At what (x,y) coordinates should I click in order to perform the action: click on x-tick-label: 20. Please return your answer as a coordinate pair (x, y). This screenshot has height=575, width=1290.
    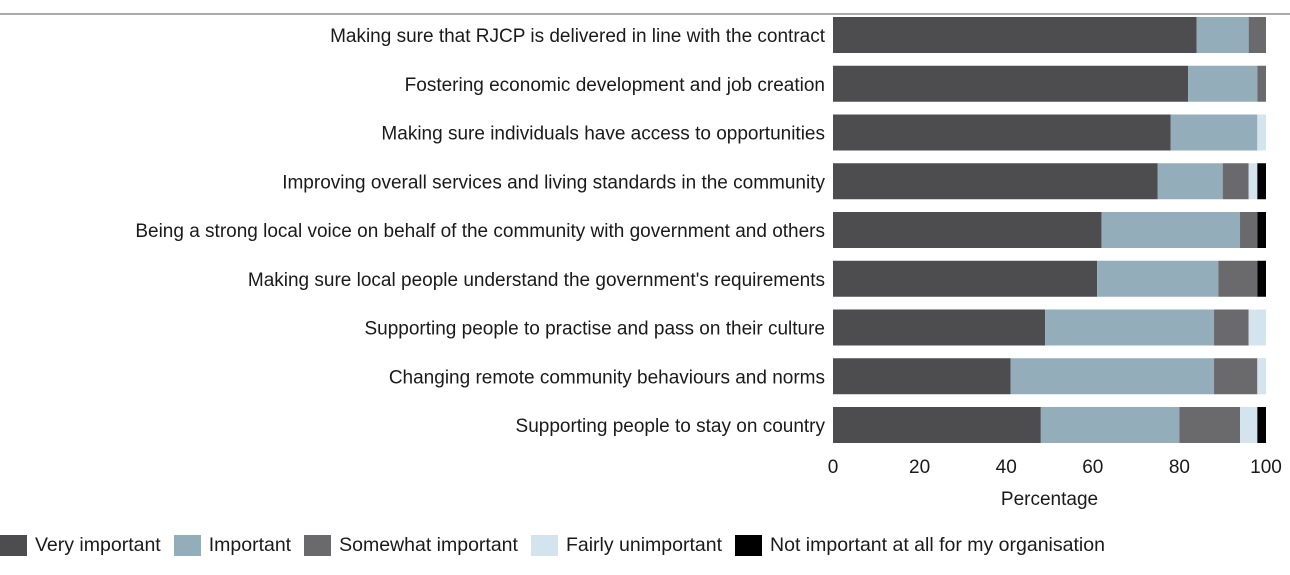
    Looking at the image, I should click on (919, 467).